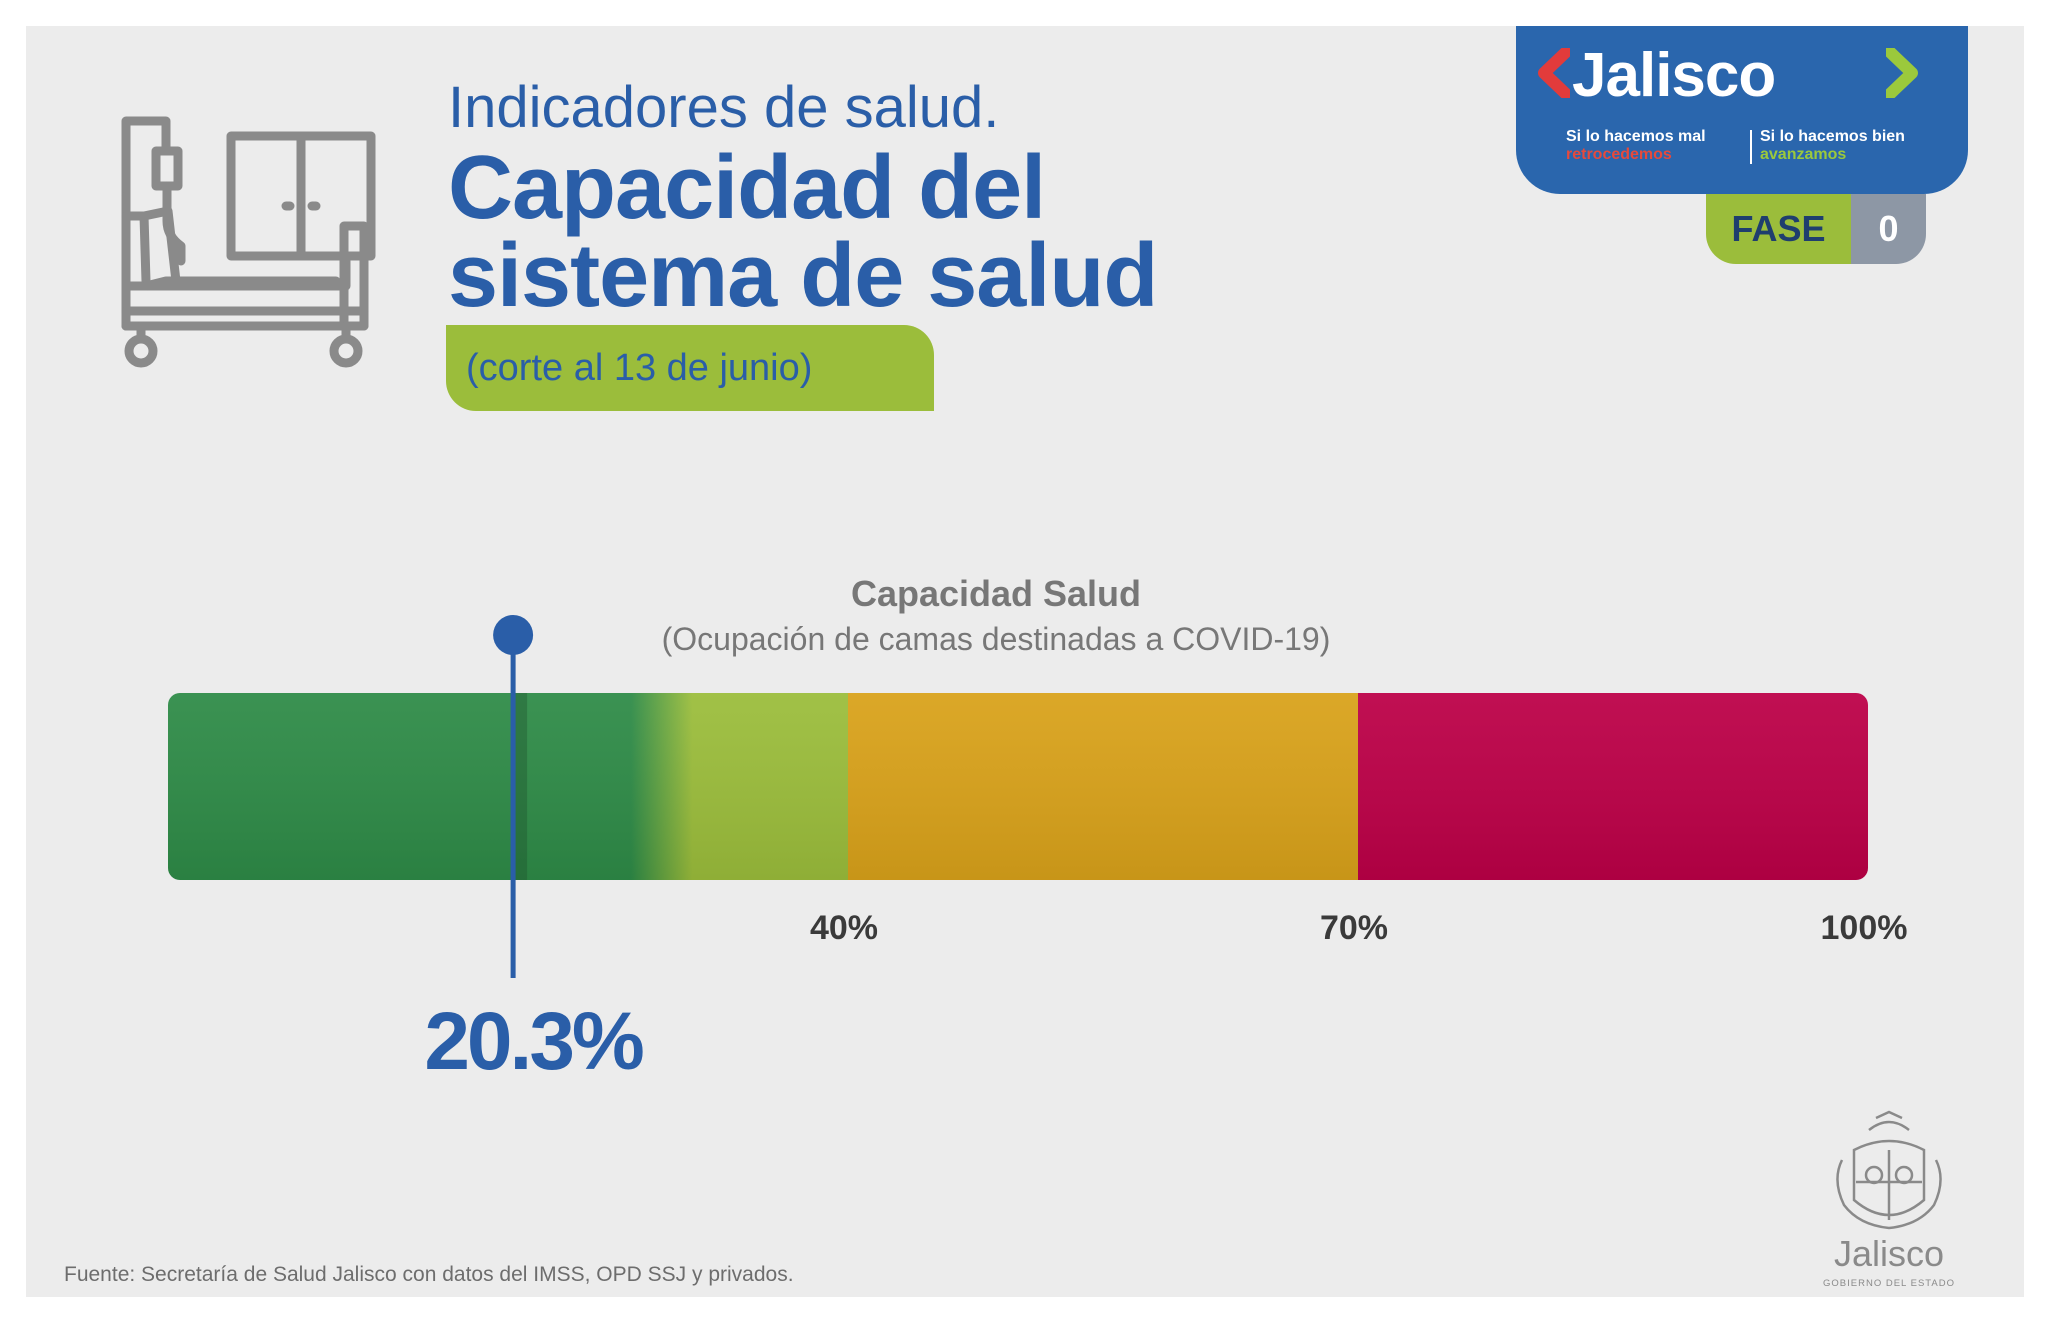 The image size is (2048, 1325). What do you see at coordinates (1354, 928) in the screenshot?
I see `tick-label-70: 70%` at bounding box center [1354, 928].